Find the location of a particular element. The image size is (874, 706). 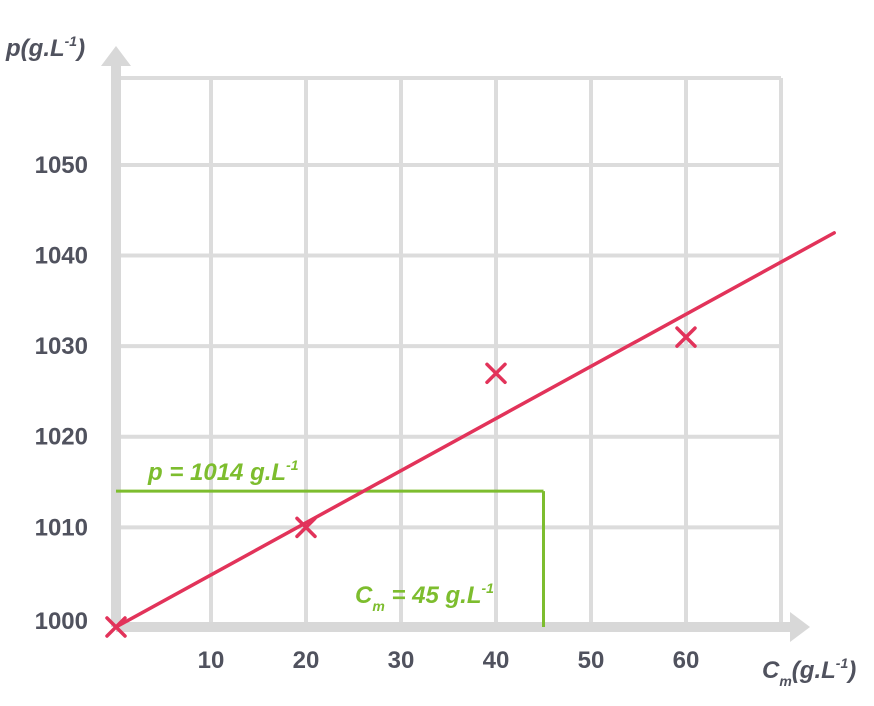

x-tick-label: 20 is located at coordinates (306, 660).